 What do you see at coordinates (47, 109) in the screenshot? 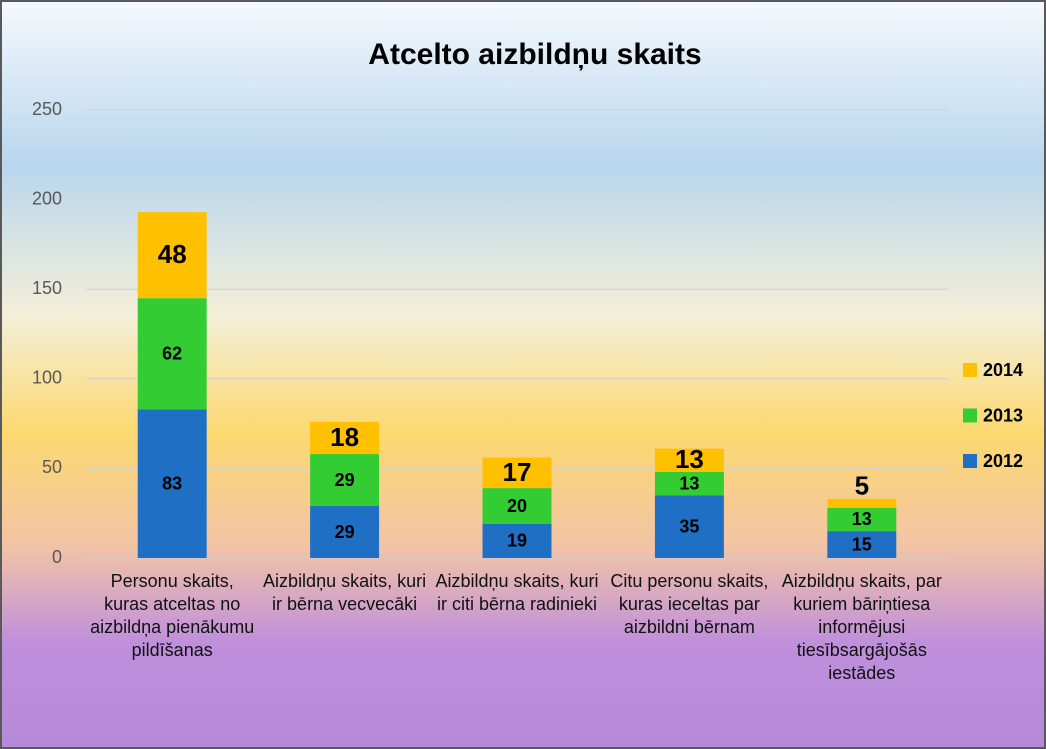
I see `y-tick-label: 250` at bounding box center [47, 109].